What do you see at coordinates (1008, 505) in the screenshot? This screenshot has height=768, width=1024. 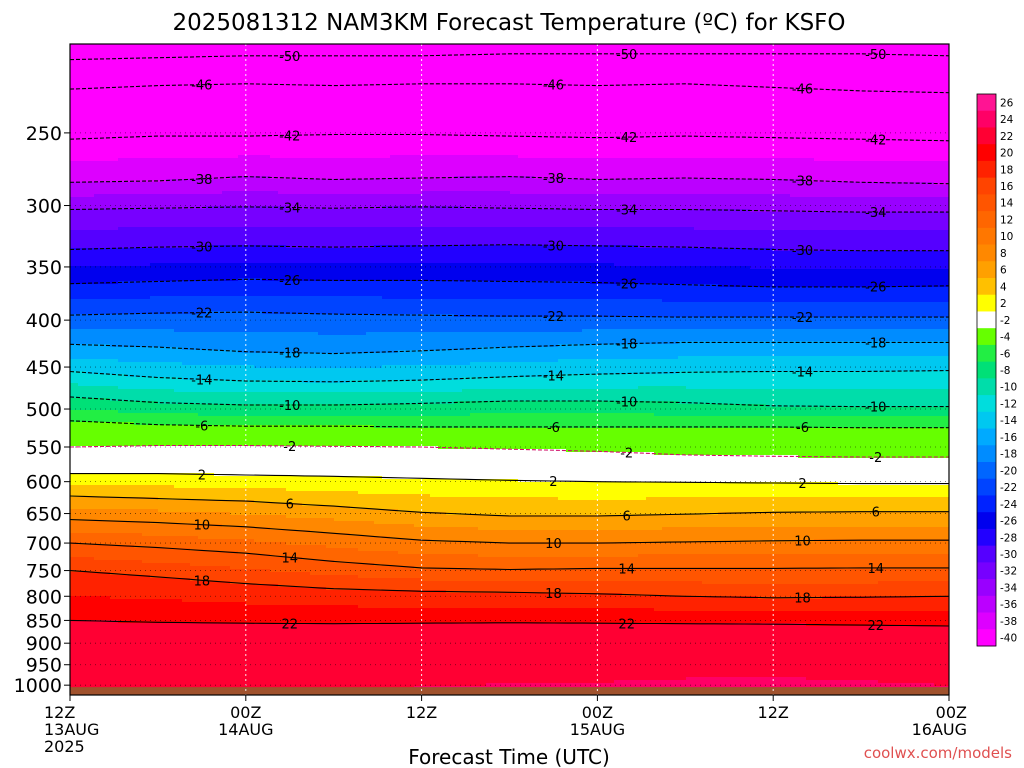 I see `colorbar-label: -24` at bounding box center [1008, 505].